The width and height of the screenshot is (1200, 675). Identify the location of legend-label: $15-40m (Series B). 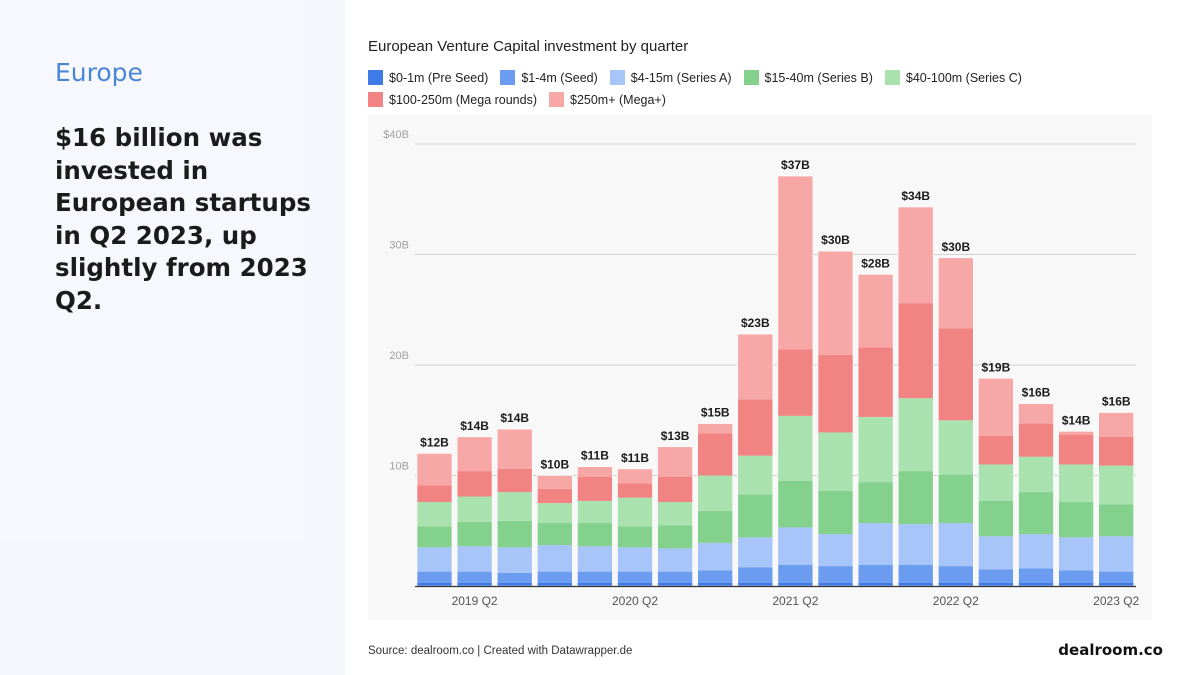
(818, 77).